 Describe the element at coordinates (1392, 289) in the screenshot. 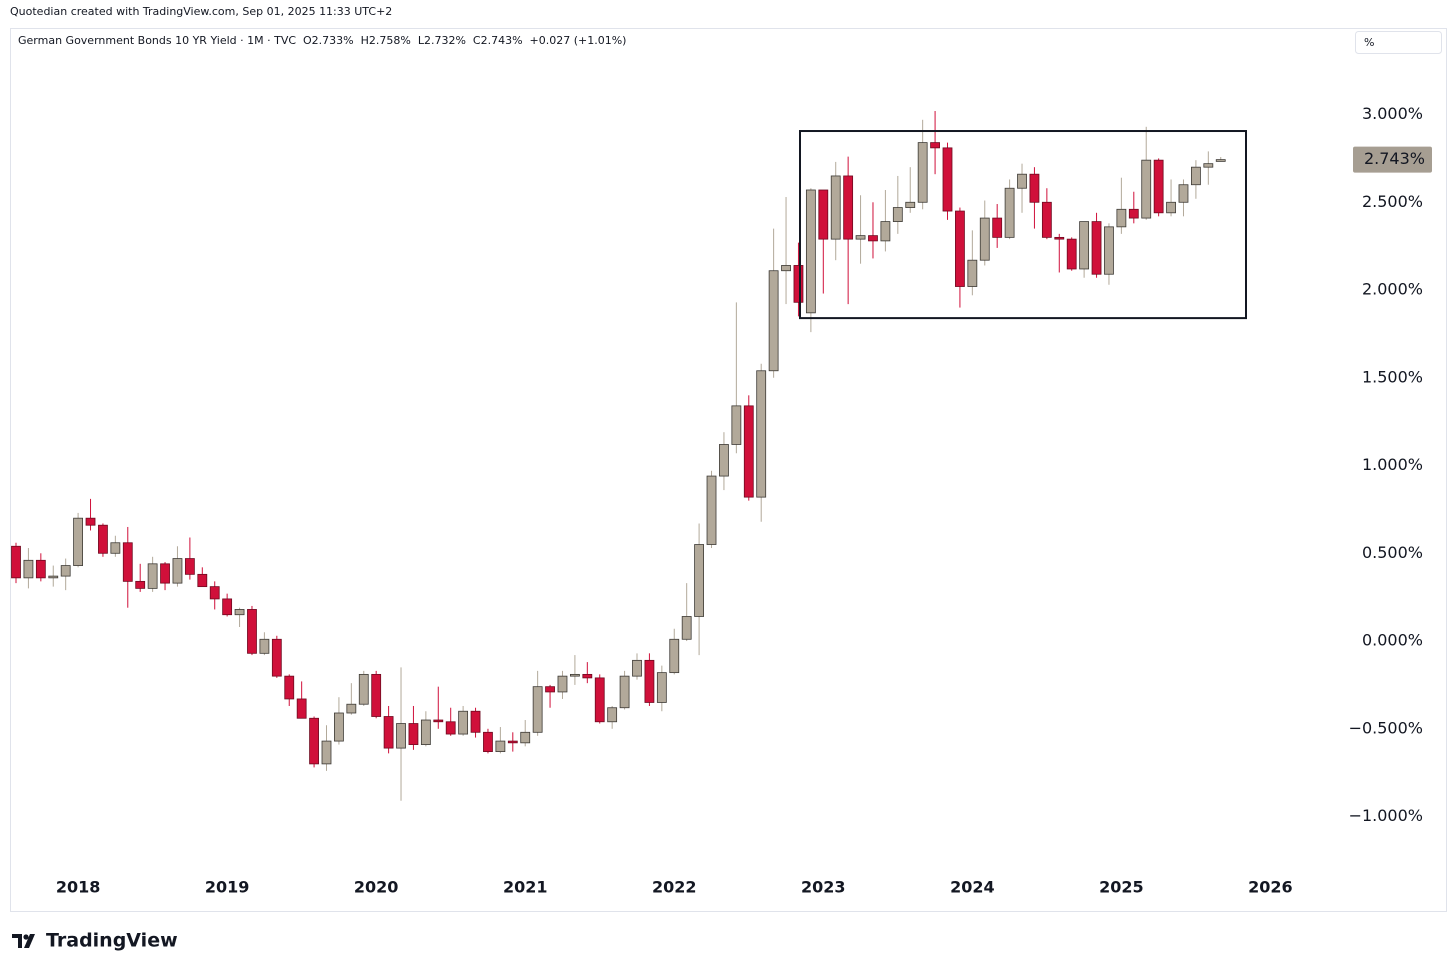

I see `y-tick-label: 2.000%` at that location.